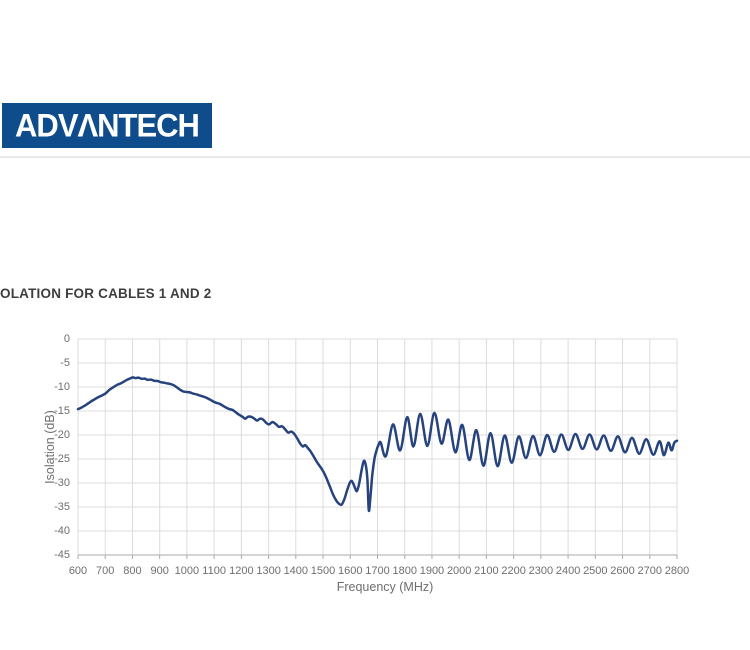 The width and height of the screenshot is (750, 650). What do you see at coordinates (62, 531) in the screenshot?
I see `y-tick-label: -40` at bounding box center [62, 531].